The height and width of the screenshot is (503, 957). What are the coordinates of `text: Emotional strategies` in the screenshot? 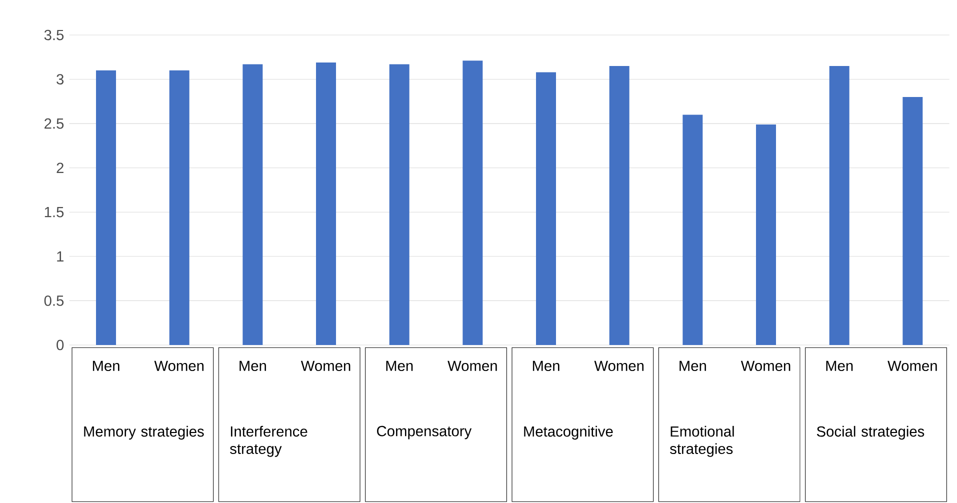 It's located at (702, 441).